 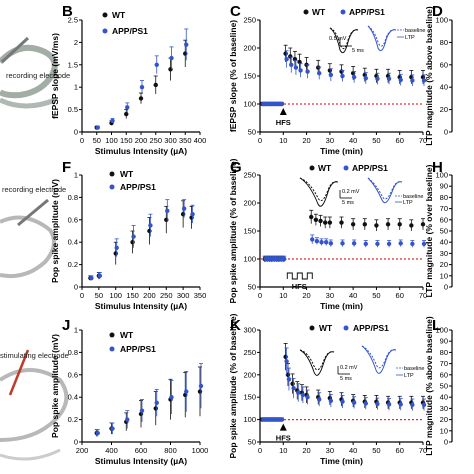 I want to click on y-tick-label-L-8: 80, so click(x=444, y=352).